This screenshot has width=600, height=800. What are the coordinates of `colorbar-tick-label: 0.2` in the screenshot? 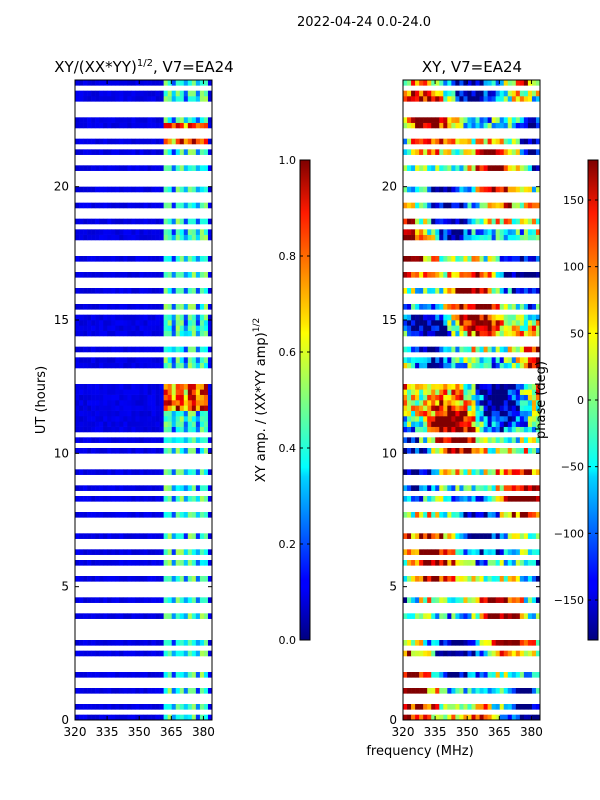 It's located at (288, 544).